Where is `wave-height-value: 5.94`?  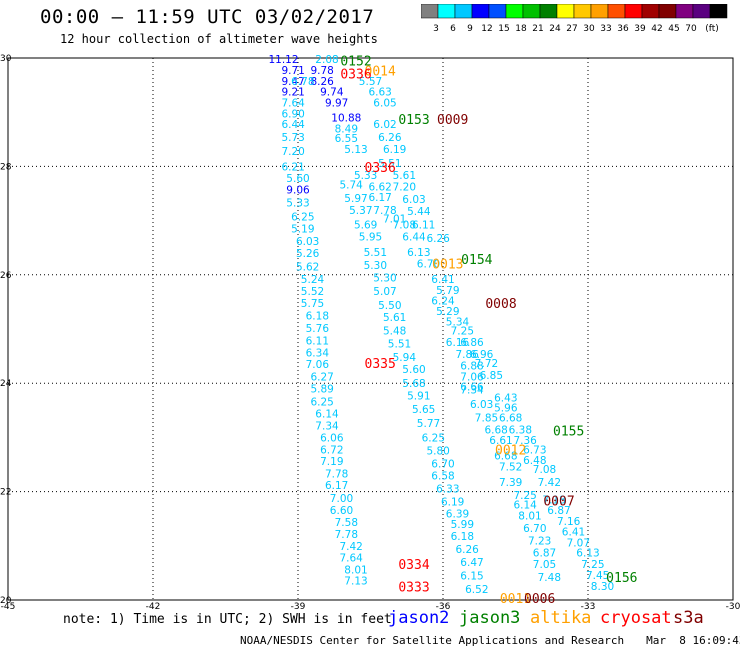
wave-height-value: 5.94 is located at coordinates (405, 358).